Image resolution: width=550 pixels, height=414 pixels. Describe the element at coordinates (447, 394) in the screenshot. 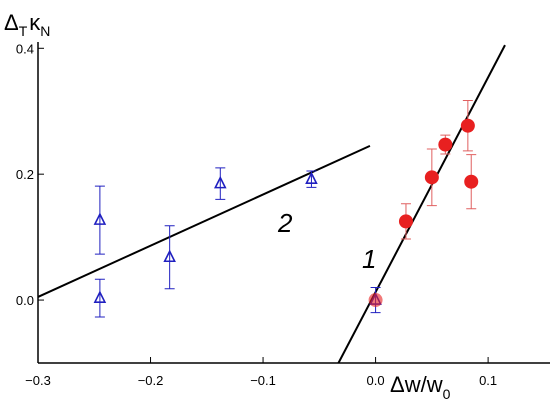

I see `x-label-part: 0` at that location.